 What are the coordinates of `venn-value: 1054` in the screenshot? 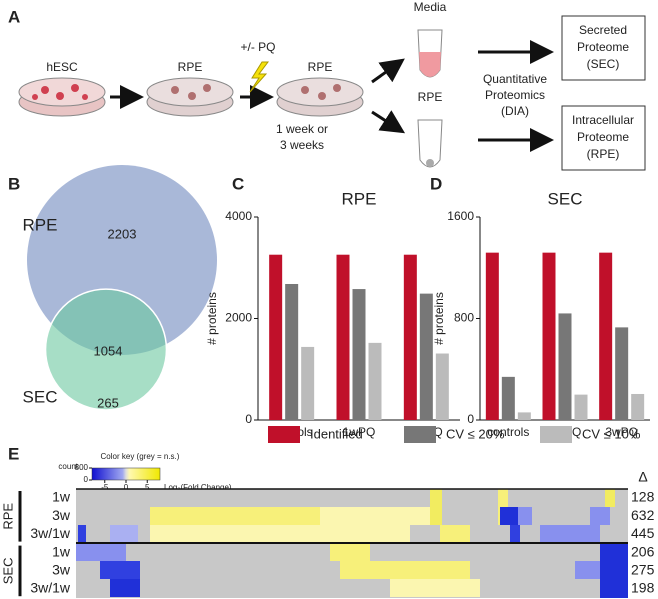 It's located at (108, 350).